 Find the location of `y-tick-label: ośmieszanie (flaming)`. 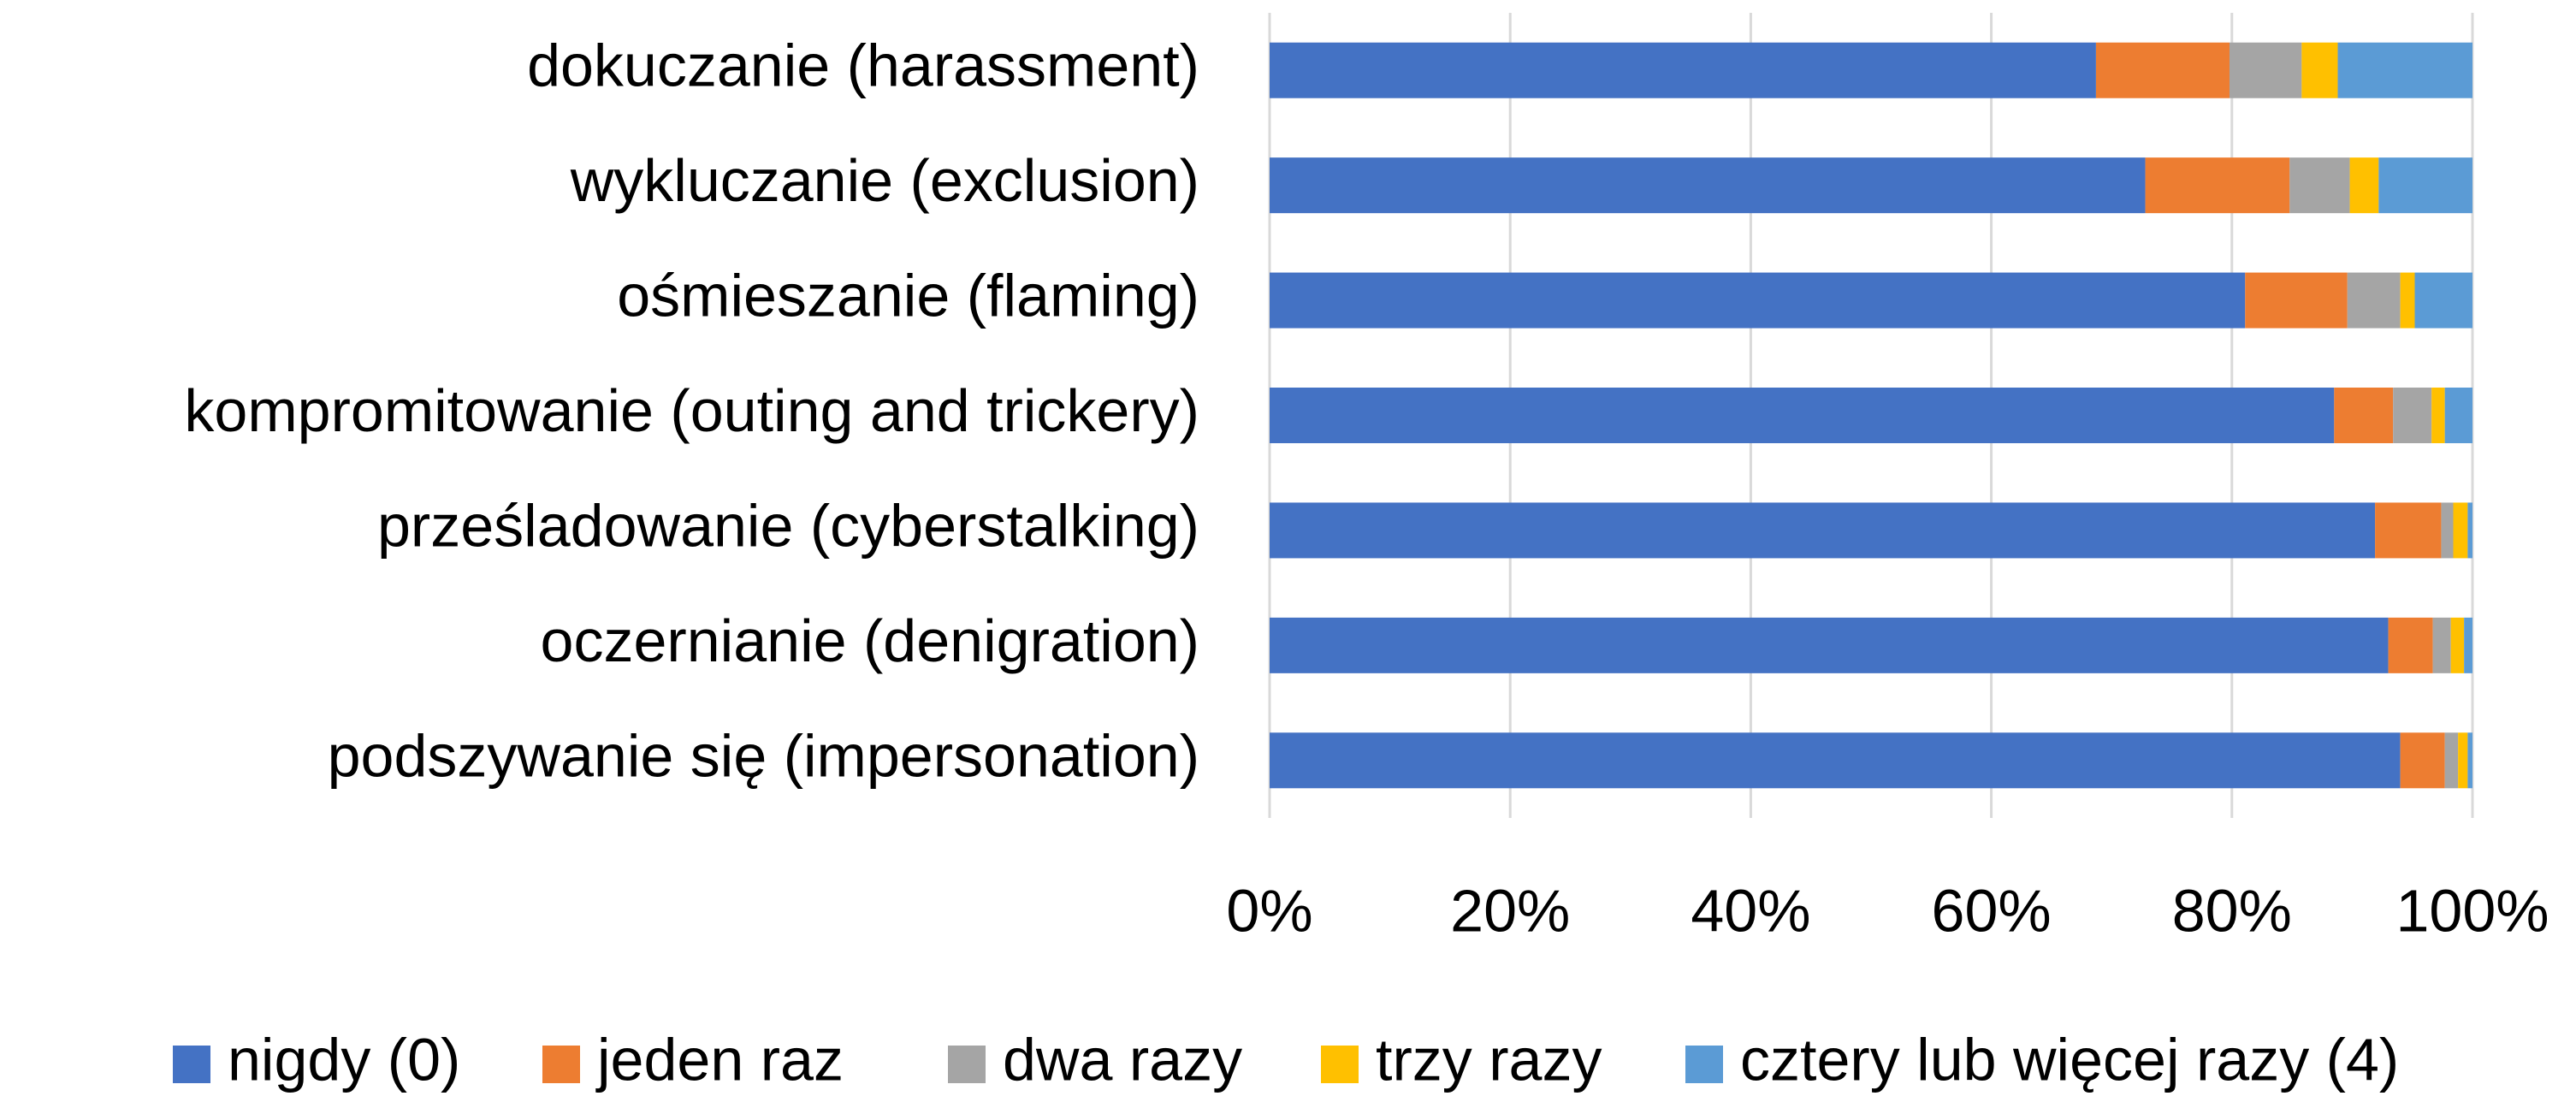

y-tick-label: ośmieszanie (flaming) is located at coordinates (908, 296).